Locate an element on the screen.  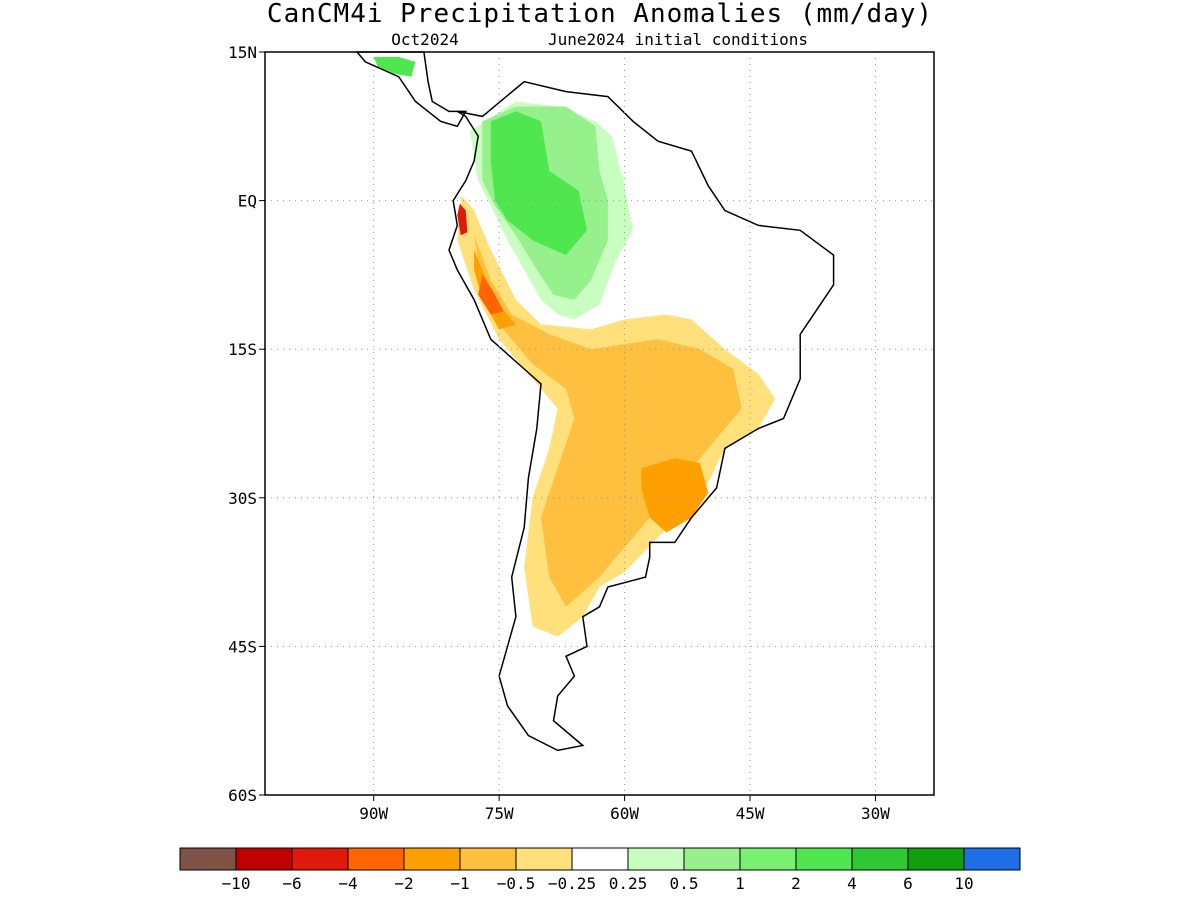
legend-label: 6 is located at coordinates (908, 883).